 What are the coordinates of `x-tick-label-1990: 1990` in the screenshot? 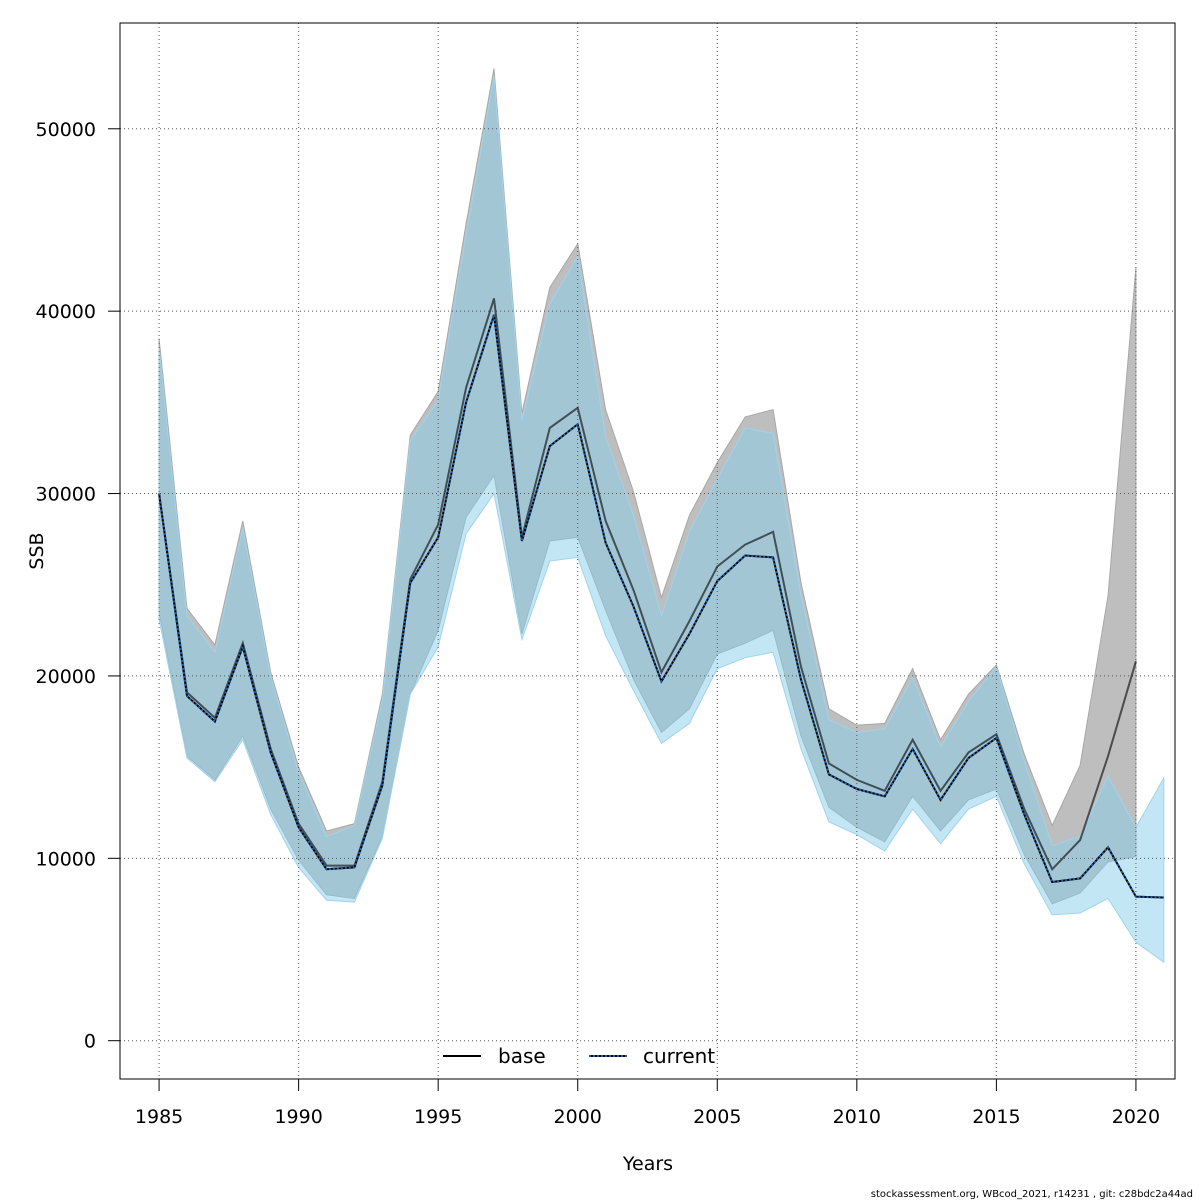 It's located at (298, 1117).